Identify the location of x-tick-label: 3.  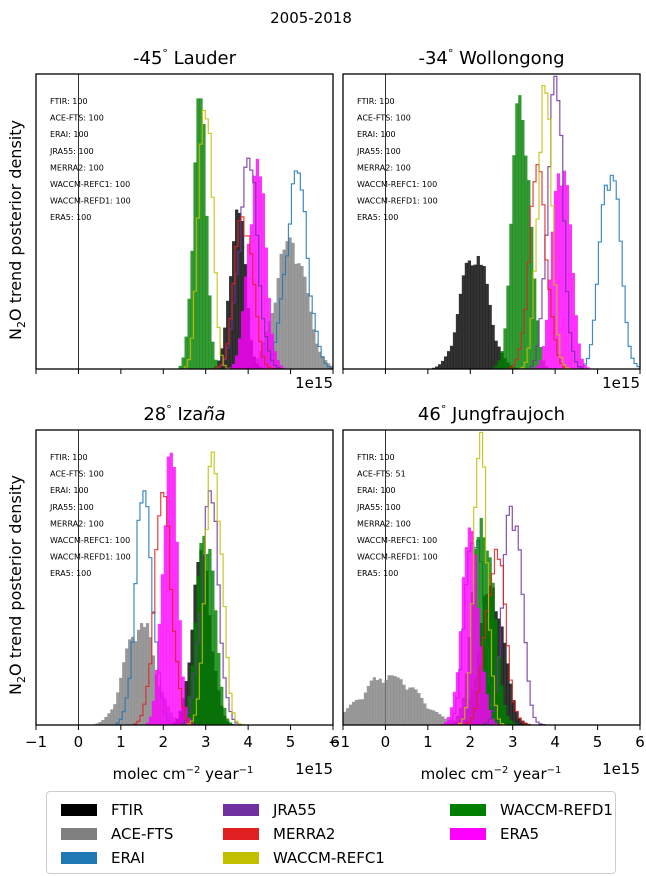
(513, 742).